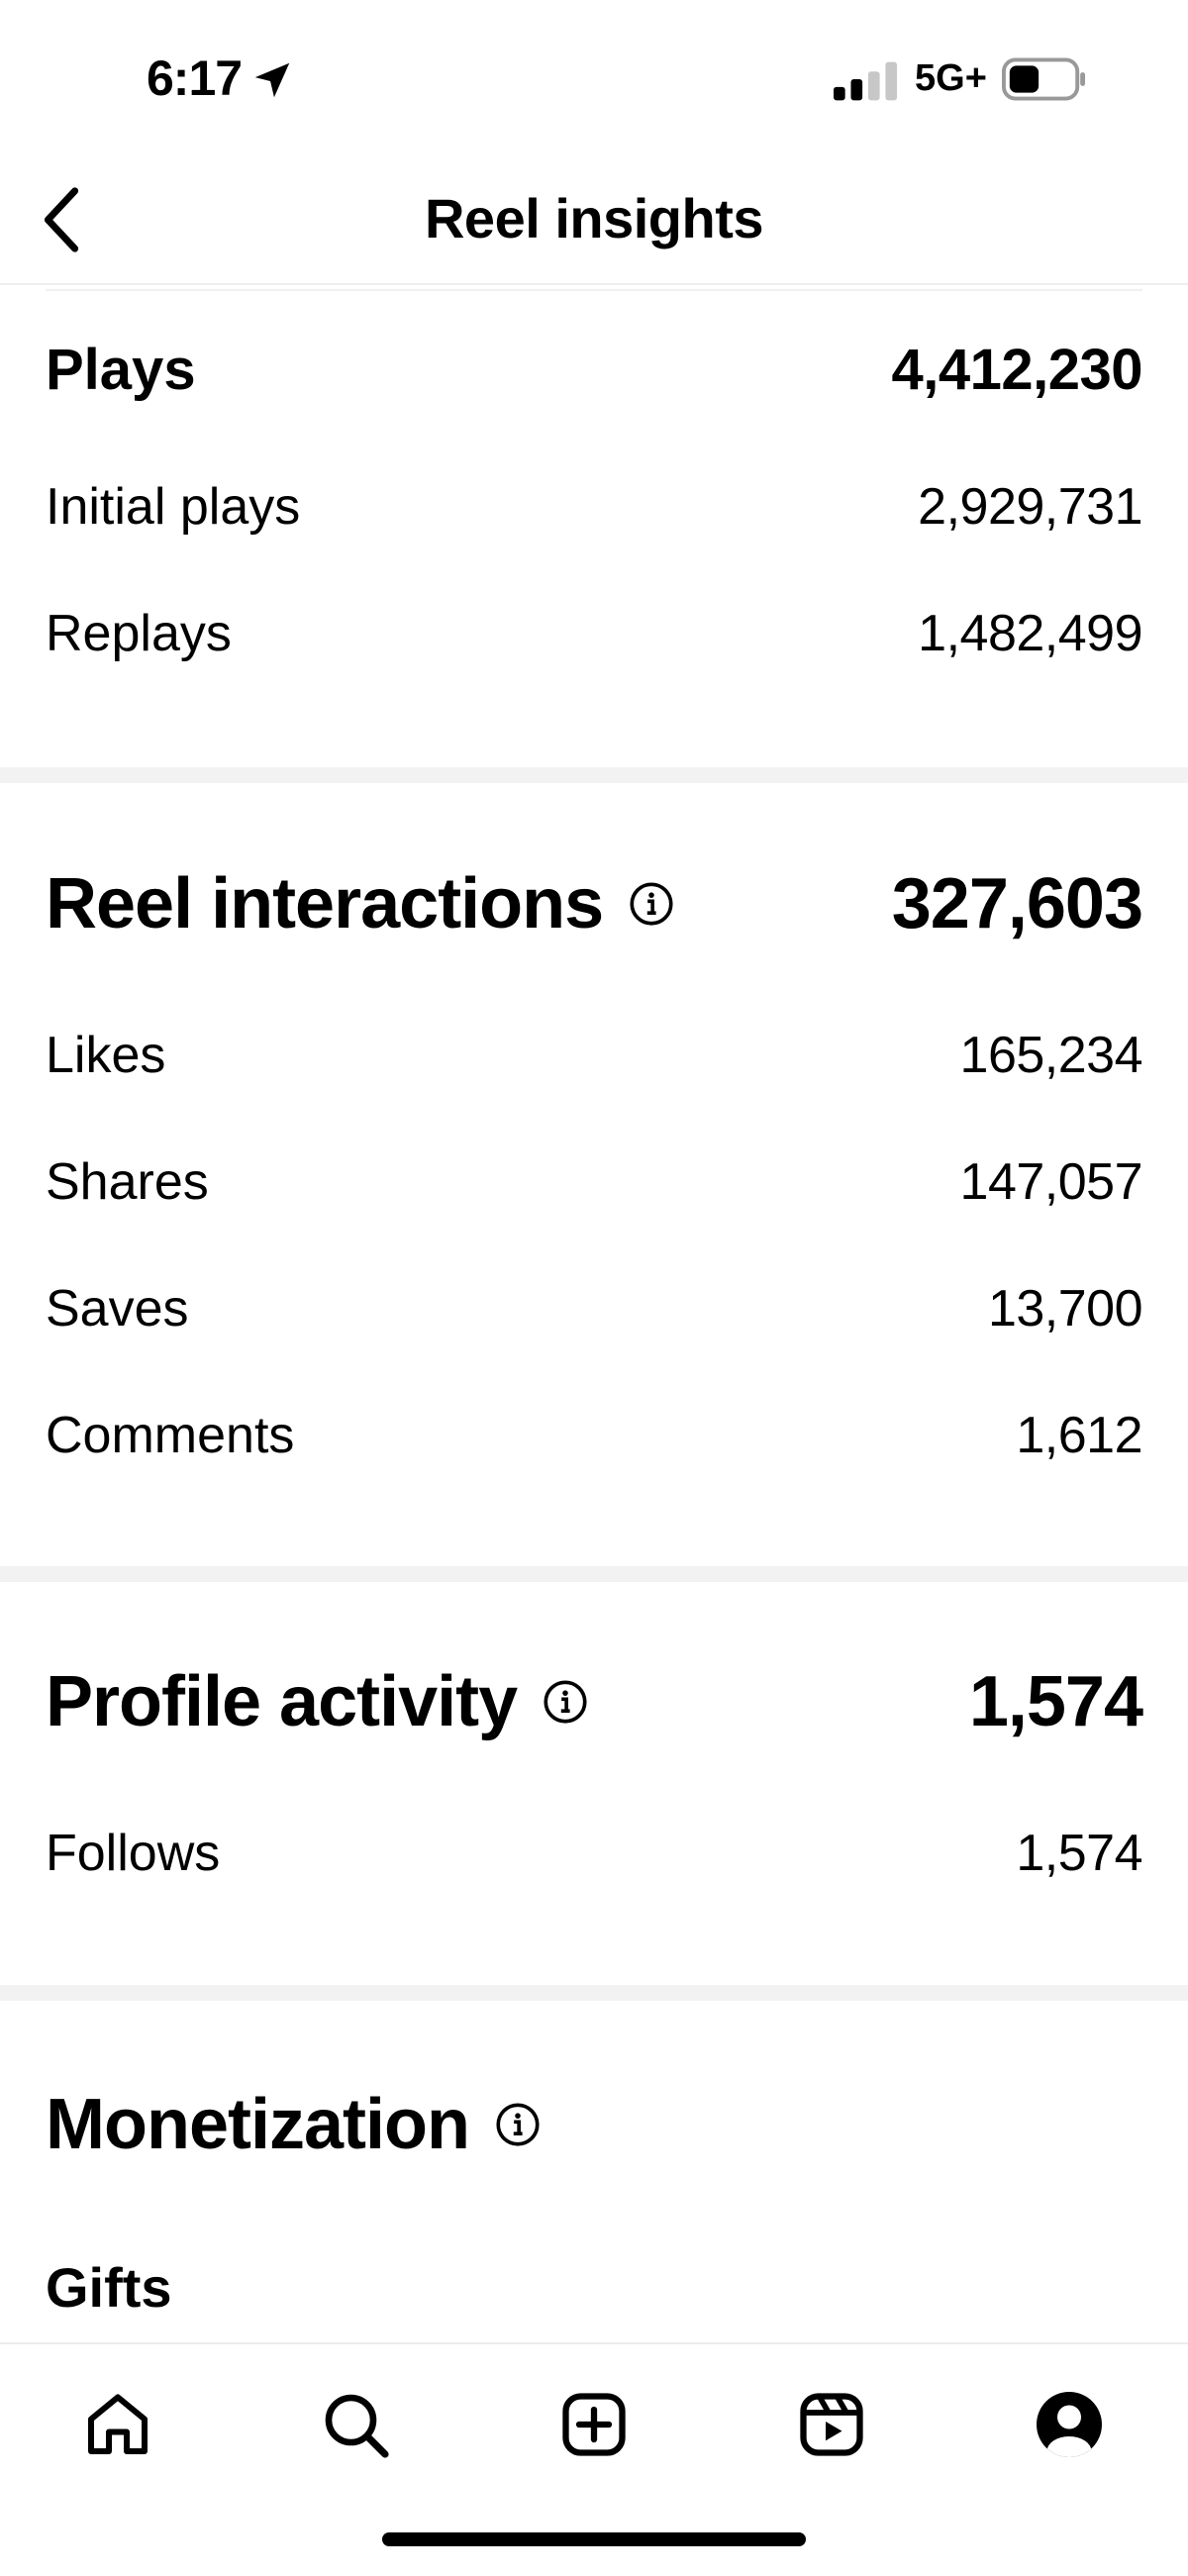  I want to click on profile-icon, so click(1070, 2425).